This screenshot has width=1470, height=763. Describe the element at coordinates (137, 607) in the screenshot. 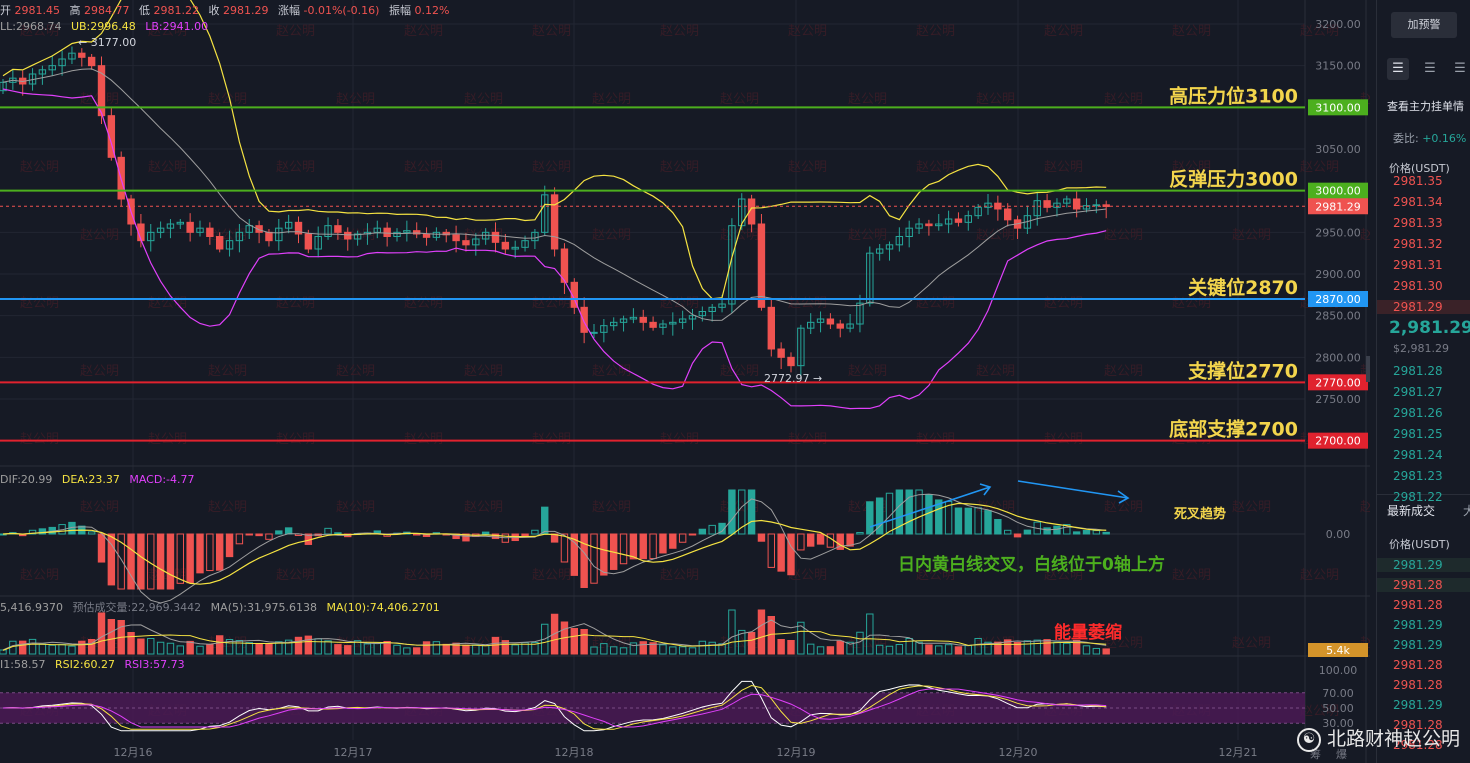

I see `volume-estimate: 预估成交量:22,969.3442` at that location.